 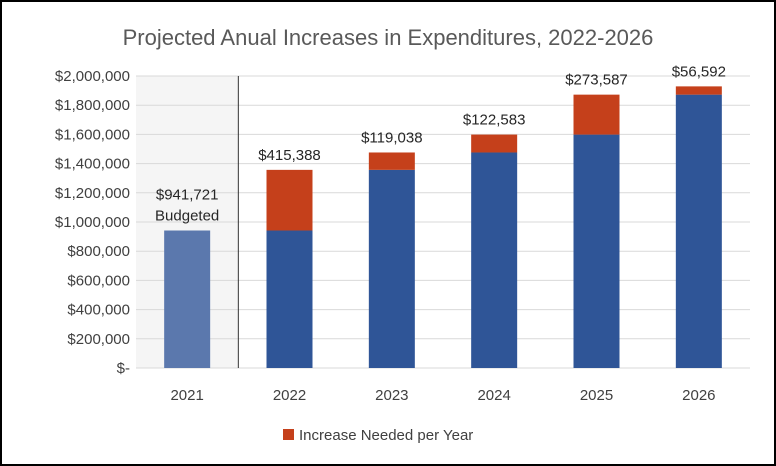 What do you see at coordinates (289, 299) in the screenshot?
I see `bar-base-2022` at bounding box center [289, 299].